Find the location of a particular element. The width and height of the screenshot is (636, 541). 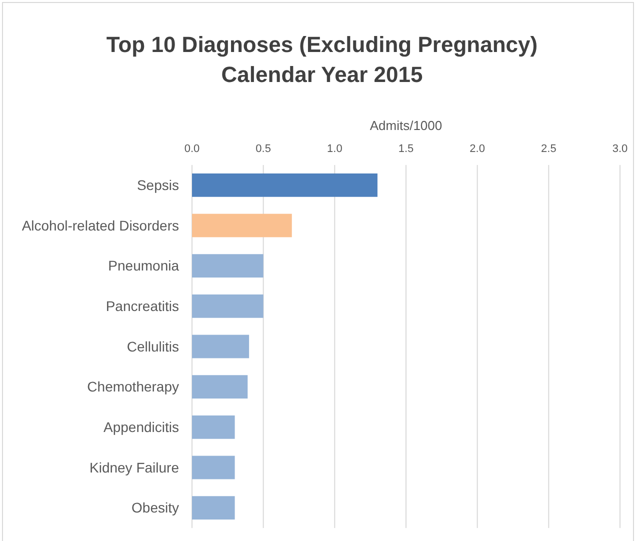

x-tick-label: 2.0 is located at coordinates (477, 149).